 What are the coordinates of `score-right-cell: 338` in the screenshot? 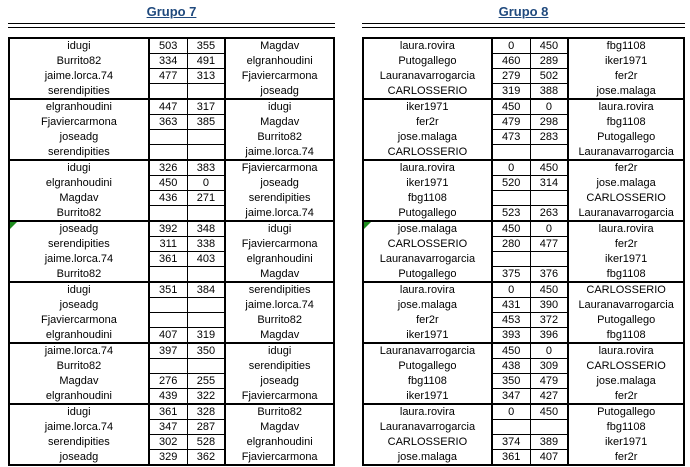 It's located at (206, 244).